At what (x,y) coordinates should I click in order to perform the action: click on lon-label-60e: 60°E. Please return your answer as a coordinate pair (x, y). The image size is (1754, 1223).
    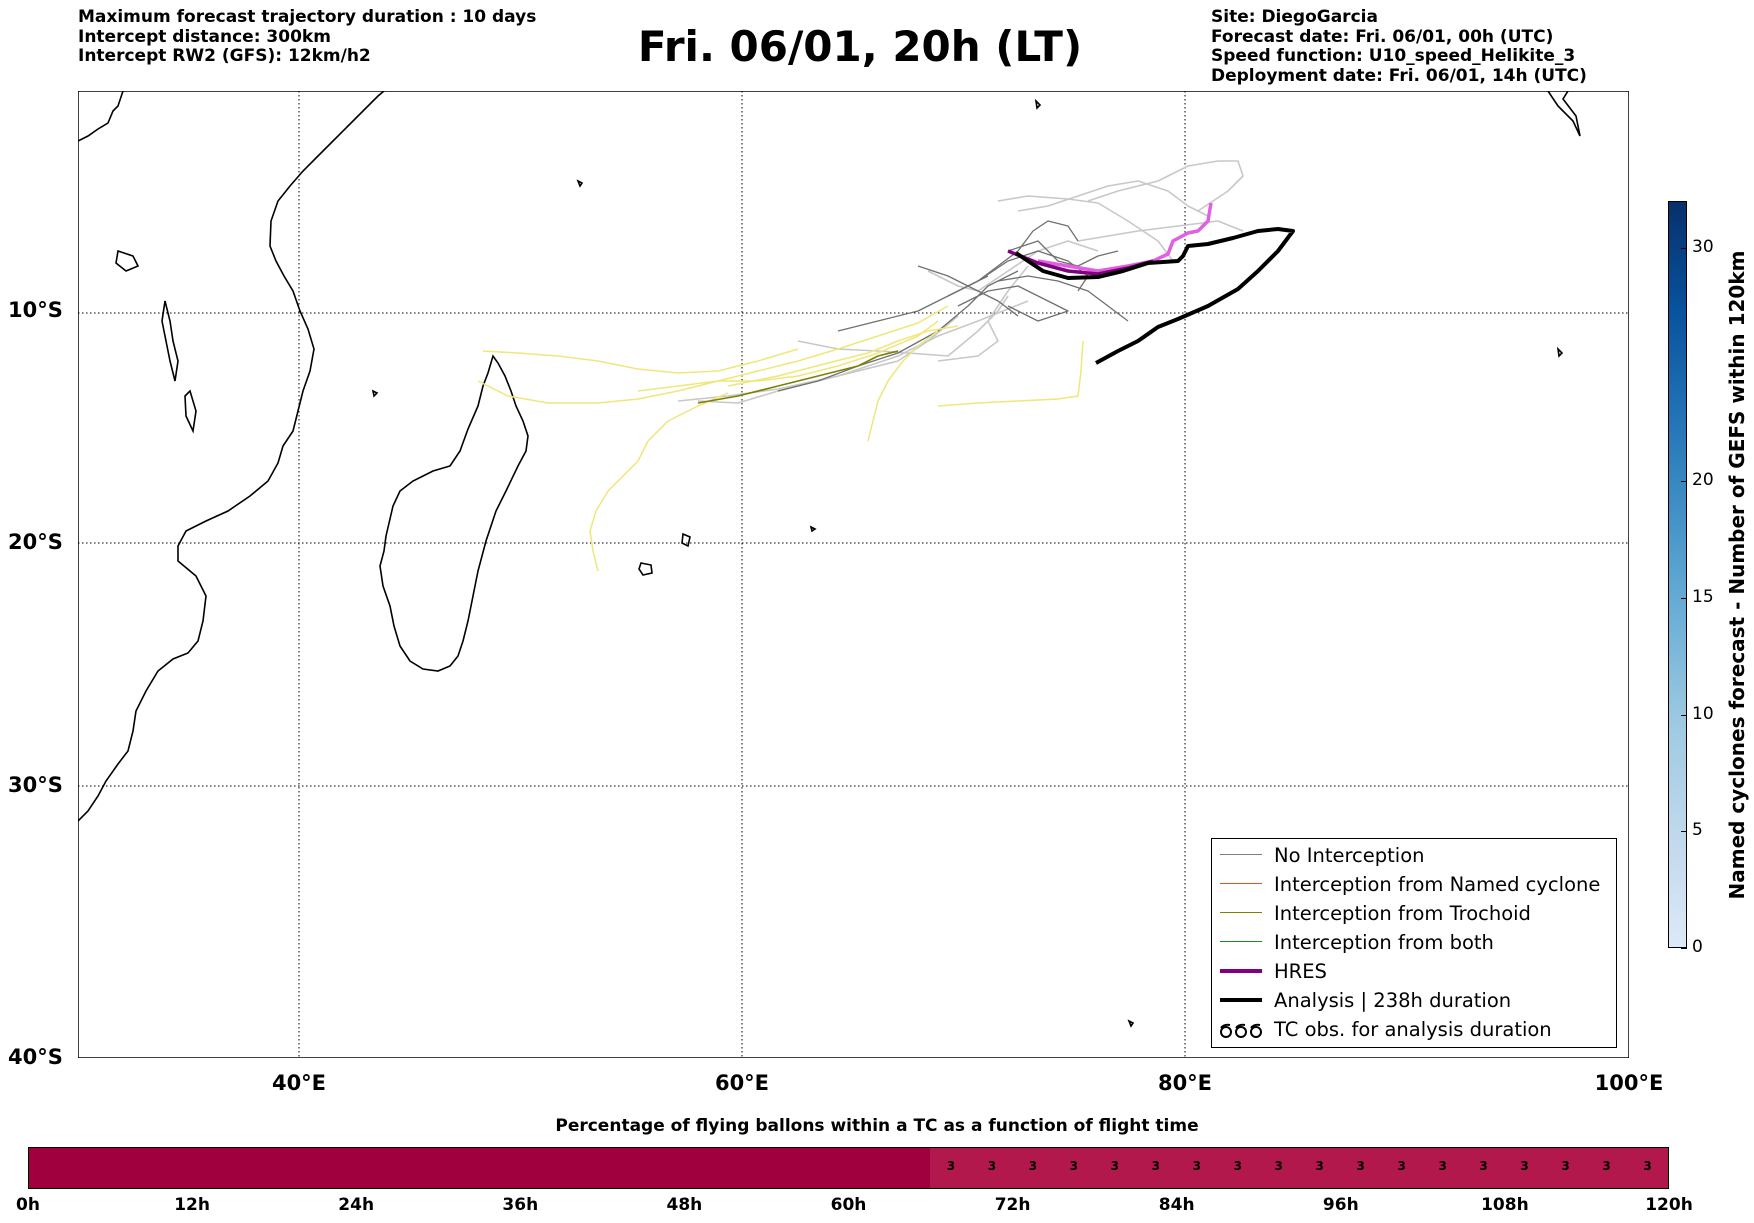
    Looking at the image, I should click on (742, 1083).